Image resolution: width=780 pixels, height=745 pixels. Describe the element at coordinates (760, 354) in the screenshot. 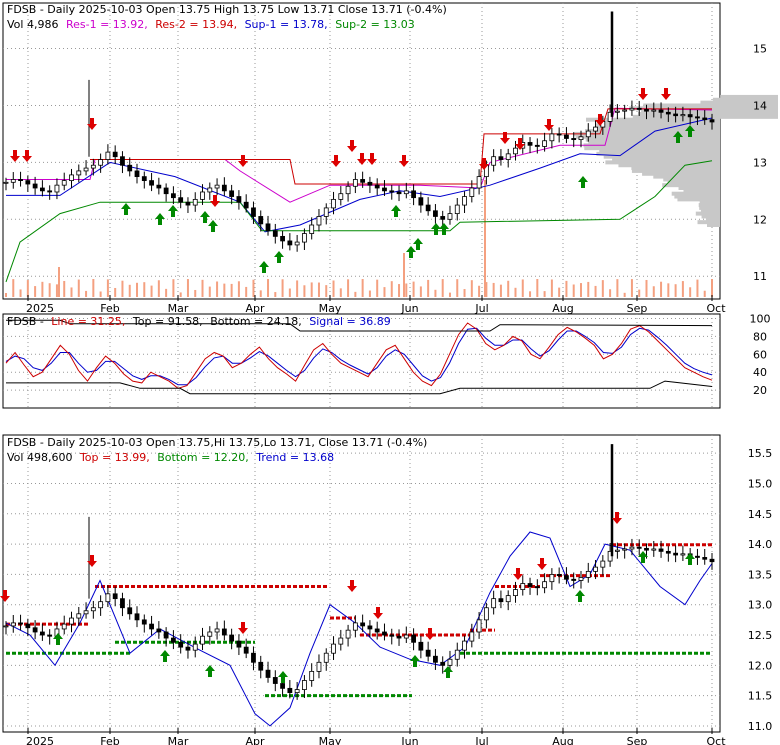

I see `oscillator-y-axis: 10080604020` at that location.